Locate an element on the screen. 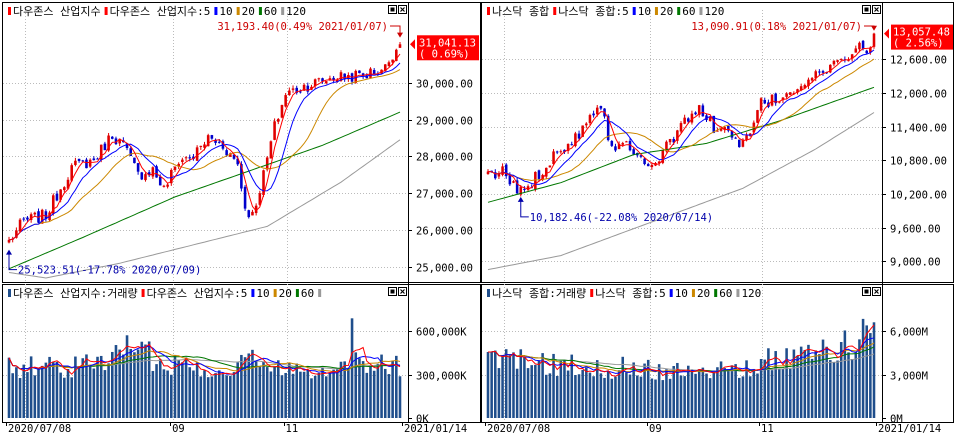 This screenshot has height=435, width=955. close-x-glyph is located at coordinates (402, 291).